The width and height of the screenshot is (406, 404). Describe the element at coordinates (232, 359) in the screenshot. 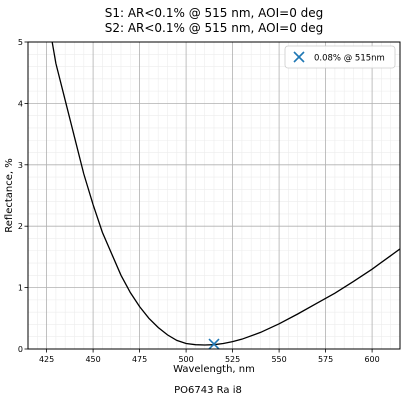

I see `x-tick-label: 525` at that location.